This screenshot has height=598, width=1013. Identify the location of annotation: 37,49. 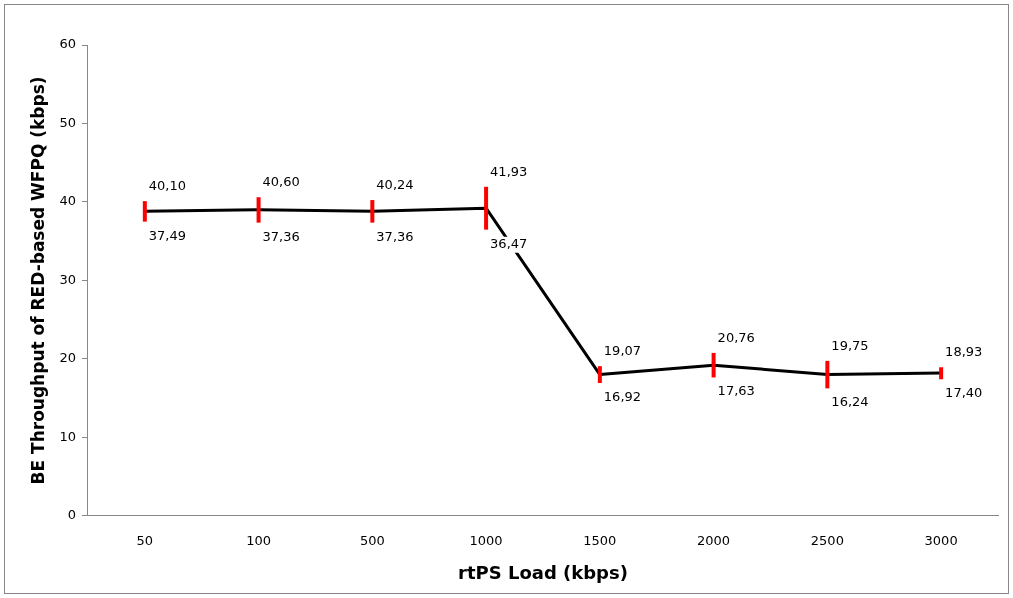
(167, 235).